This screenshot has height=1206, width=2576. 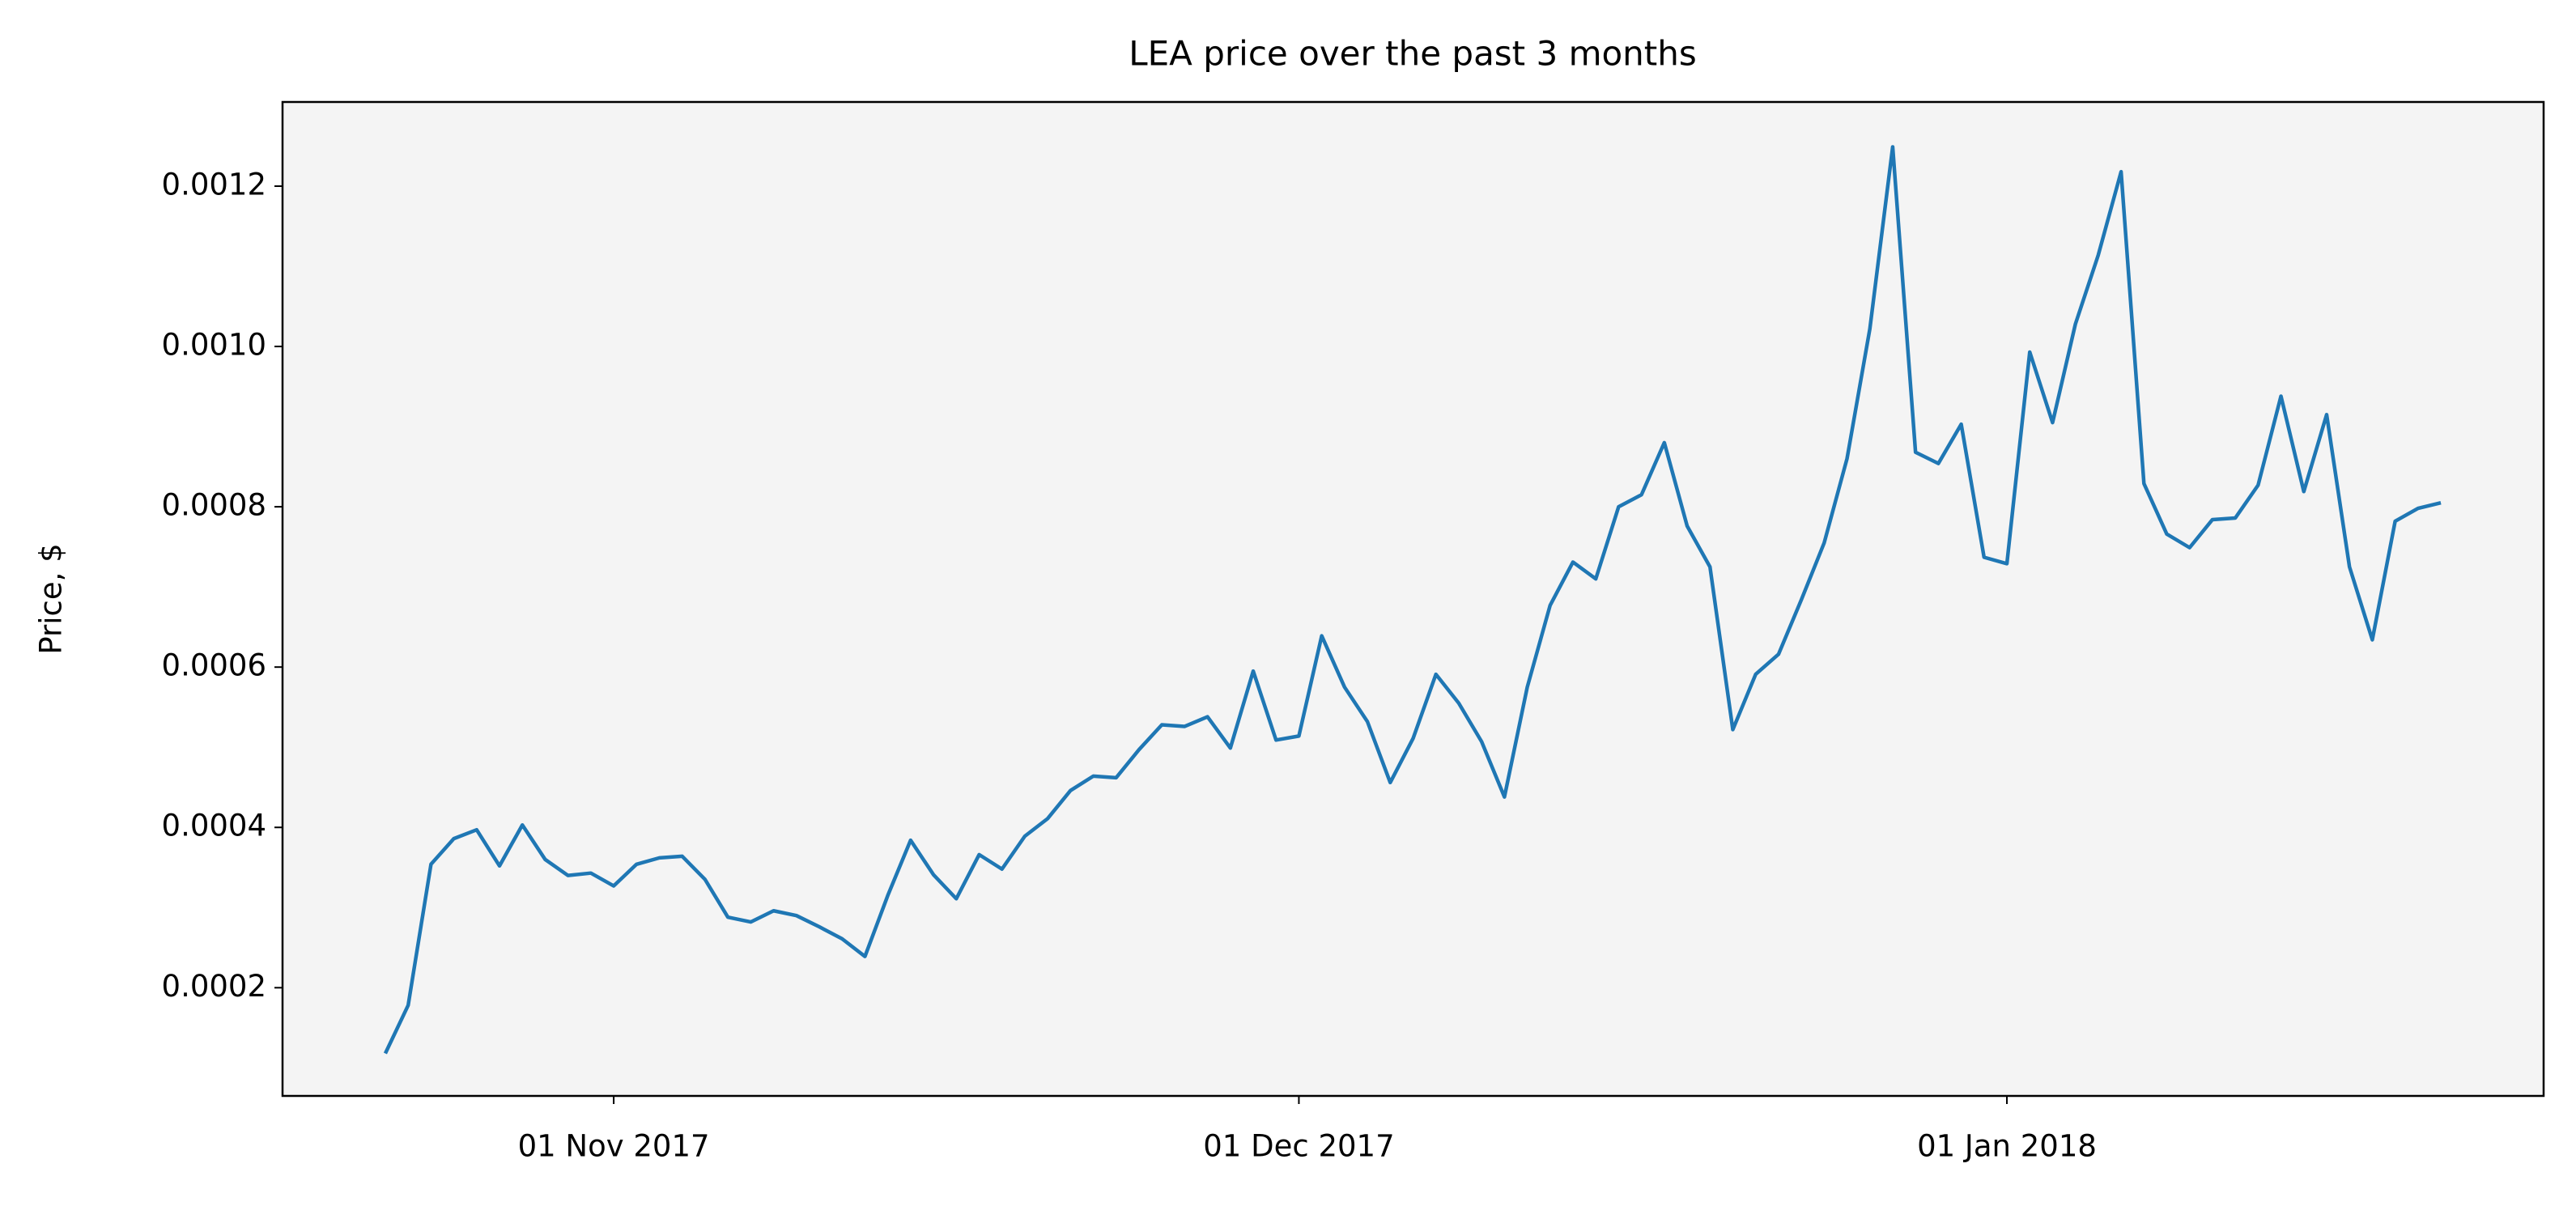 I want to click on y-tick-label: 0.0010, so click(x=214, y=345).